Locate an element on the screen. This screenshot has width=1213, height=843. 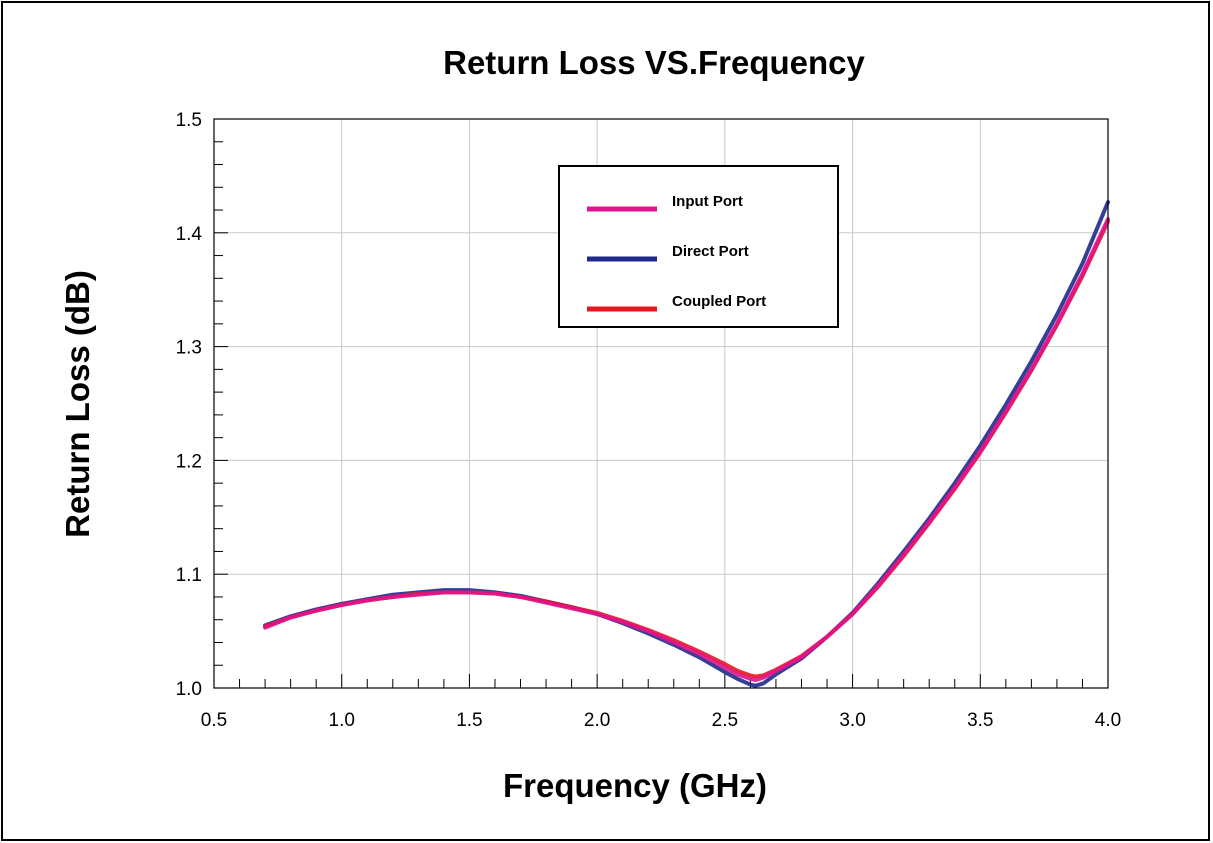
x-tick-label: 2.5 is located at coordinates (725, 720).